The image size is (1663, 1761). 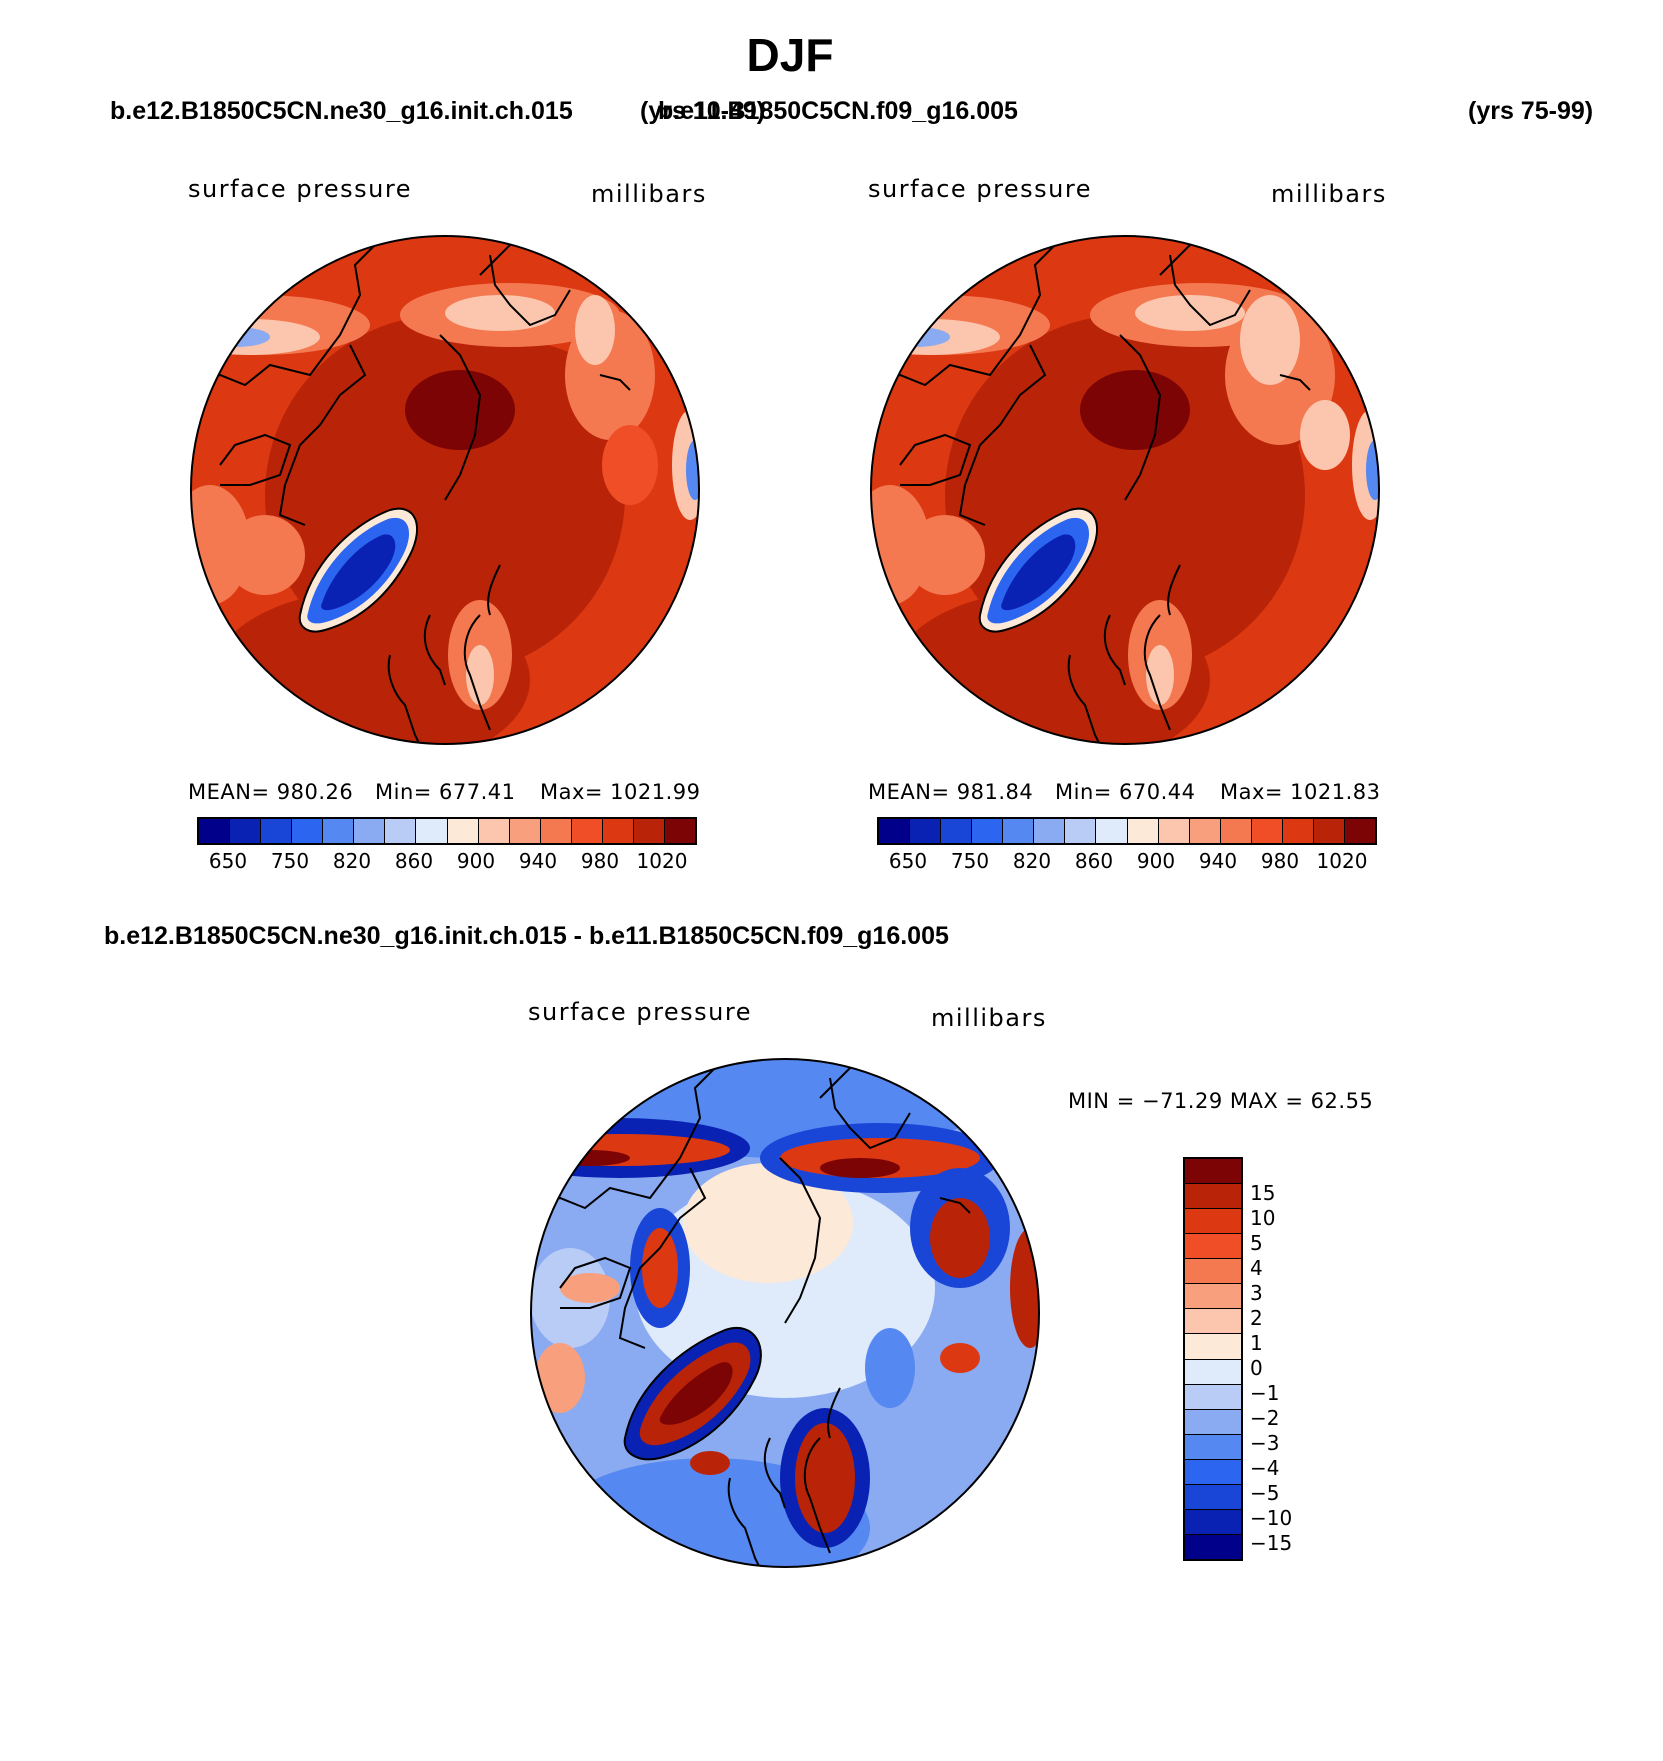 I want to click on colorbar-tick-label: 4, so click(x=1256, y=1268).